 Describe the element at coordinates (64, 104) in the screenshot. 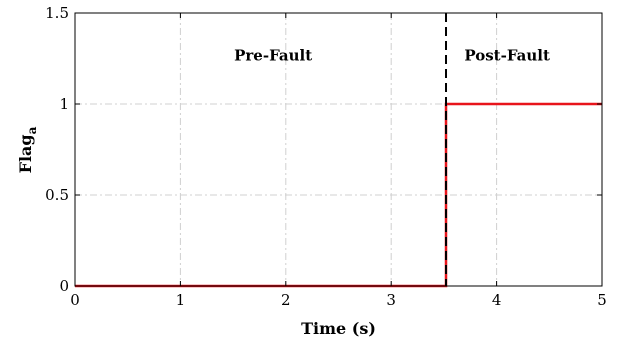

I see `y-tick-label: 1` at that location.